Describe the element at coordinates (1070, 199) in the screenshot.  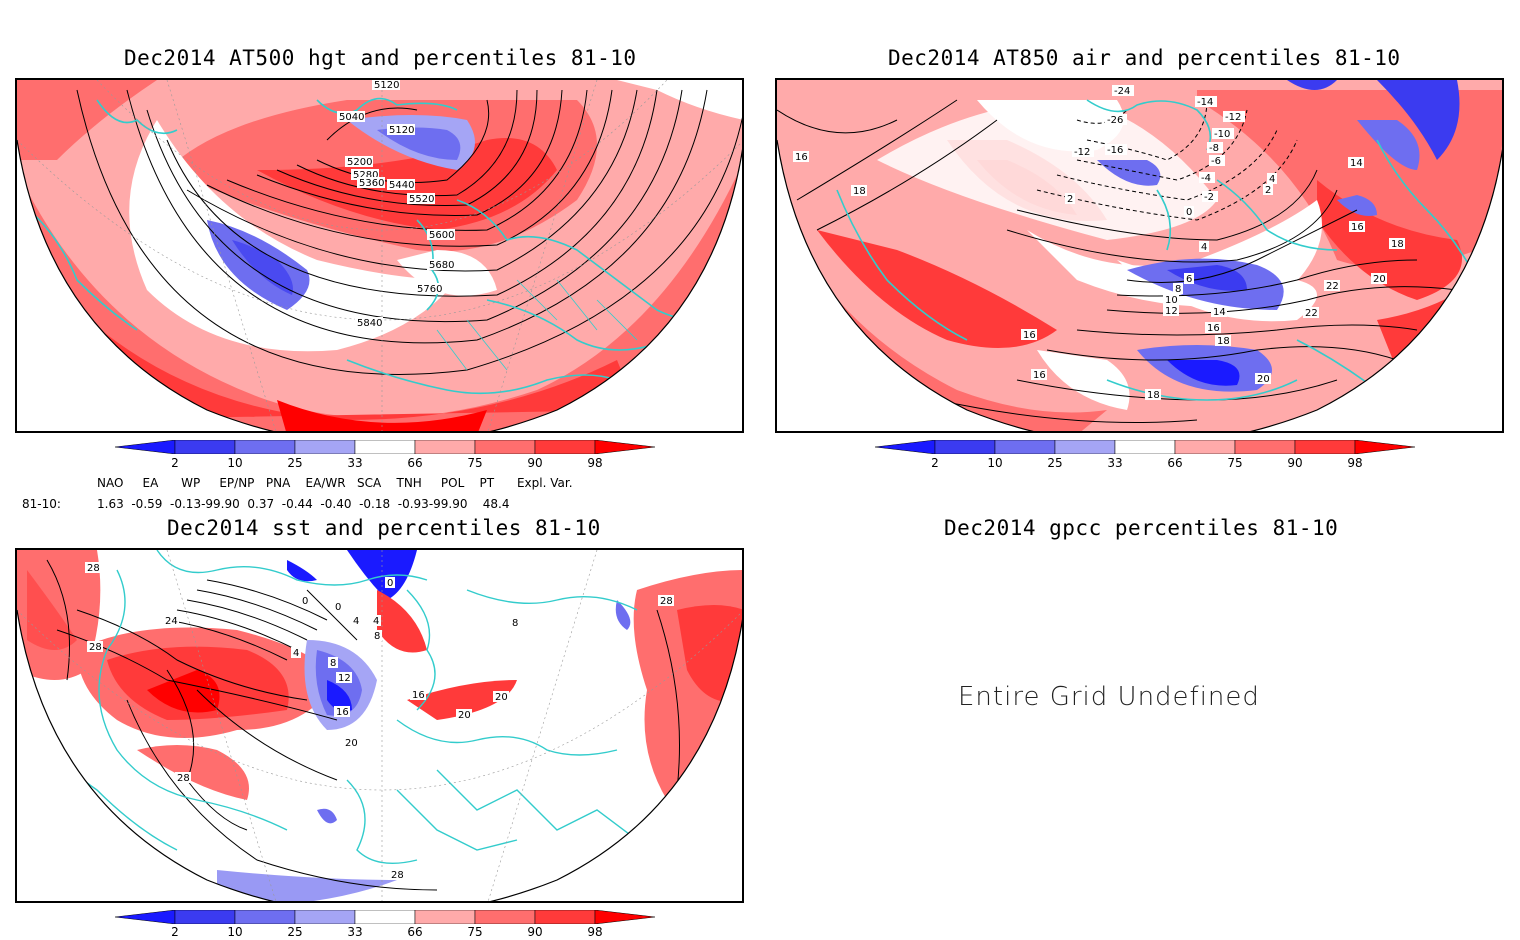
I see `air-contour-label: 2` at that location.